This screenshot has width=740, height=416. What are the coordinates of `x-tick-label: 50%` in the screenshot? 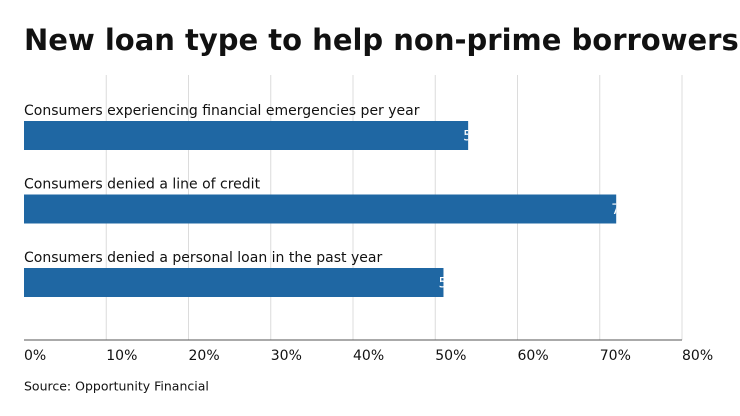 It's located at (450, 356).